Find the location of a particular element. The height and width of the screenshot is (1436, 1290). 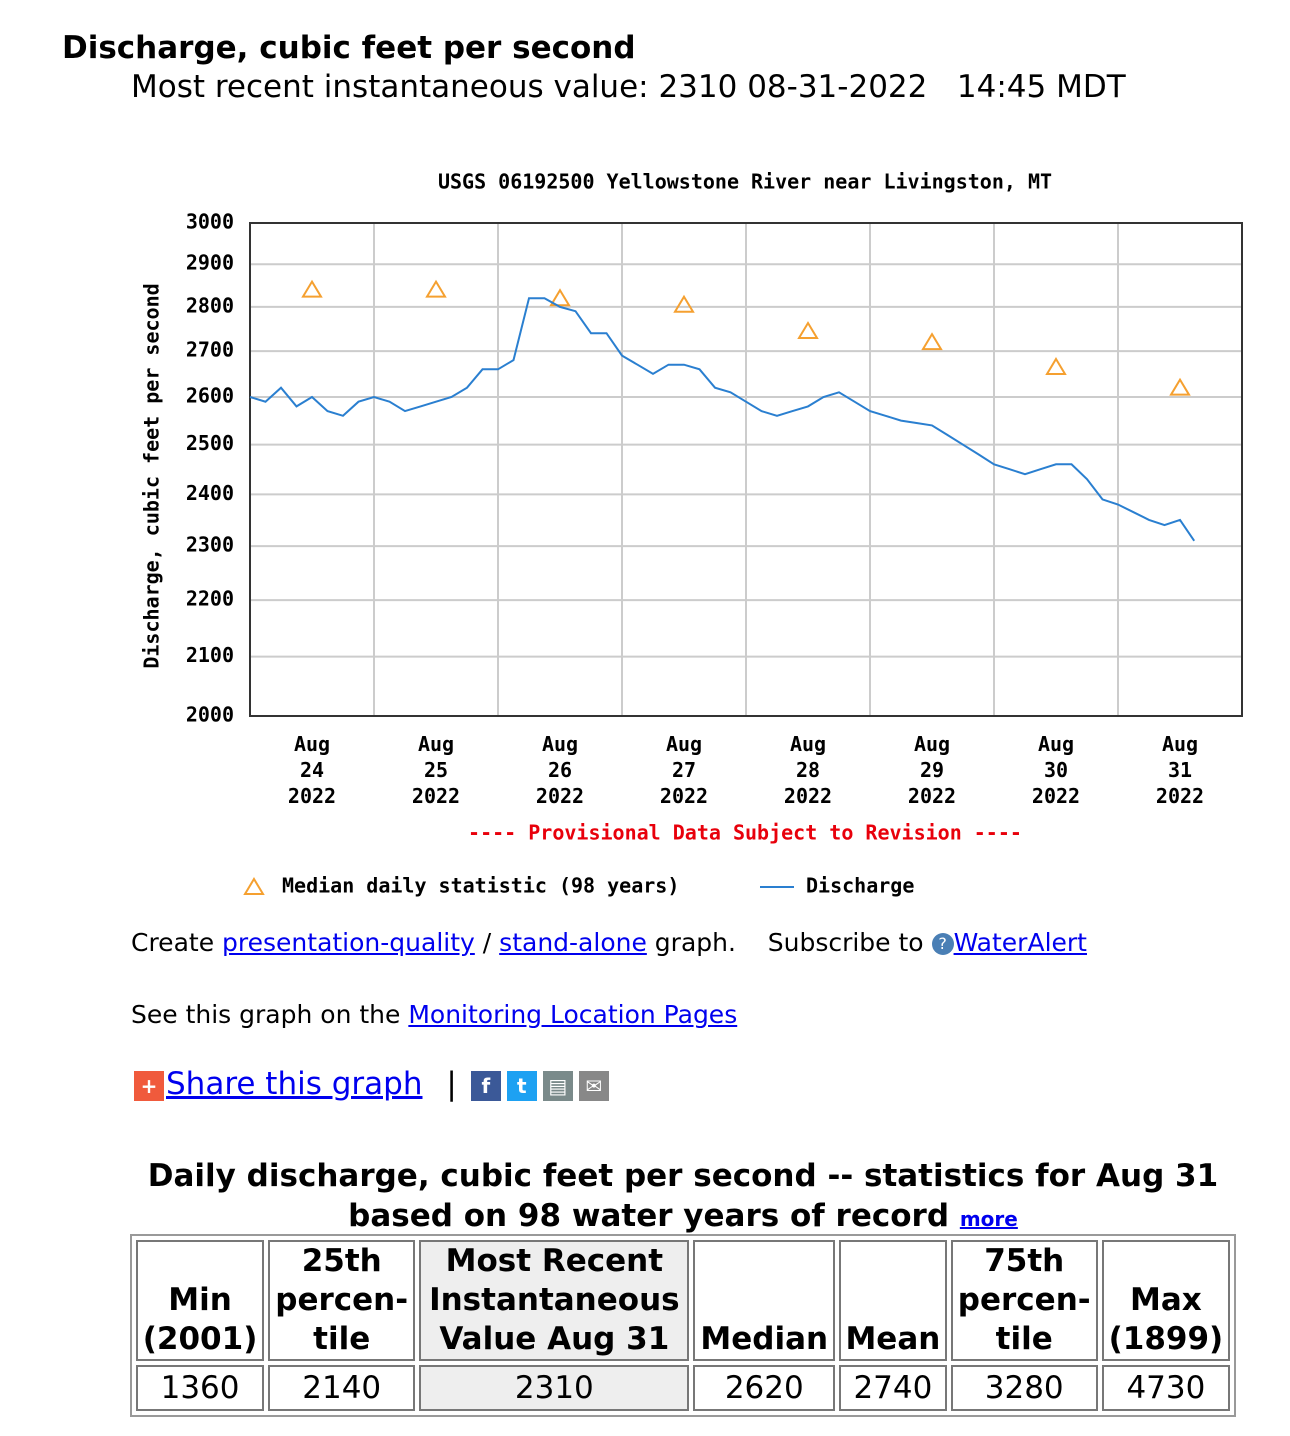

text: graph. is located at coordinates (695, 942).